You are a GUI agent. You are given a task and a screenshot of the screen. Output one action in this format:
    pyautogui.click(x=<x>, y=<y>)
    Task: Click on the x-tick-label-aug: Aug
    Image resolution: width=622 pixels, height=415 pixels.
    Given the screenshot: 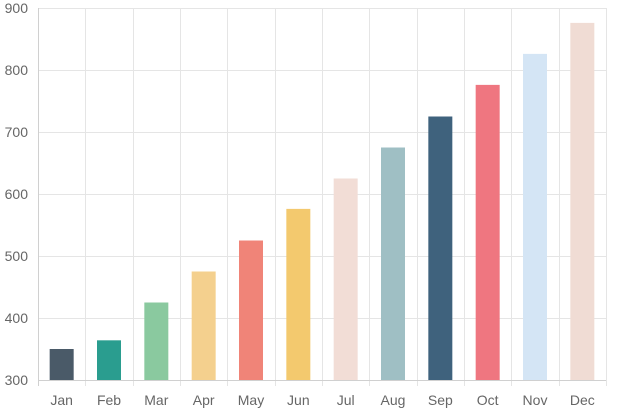 What is the action you would take?
    pyautogui.click(x=393, y=400)
    